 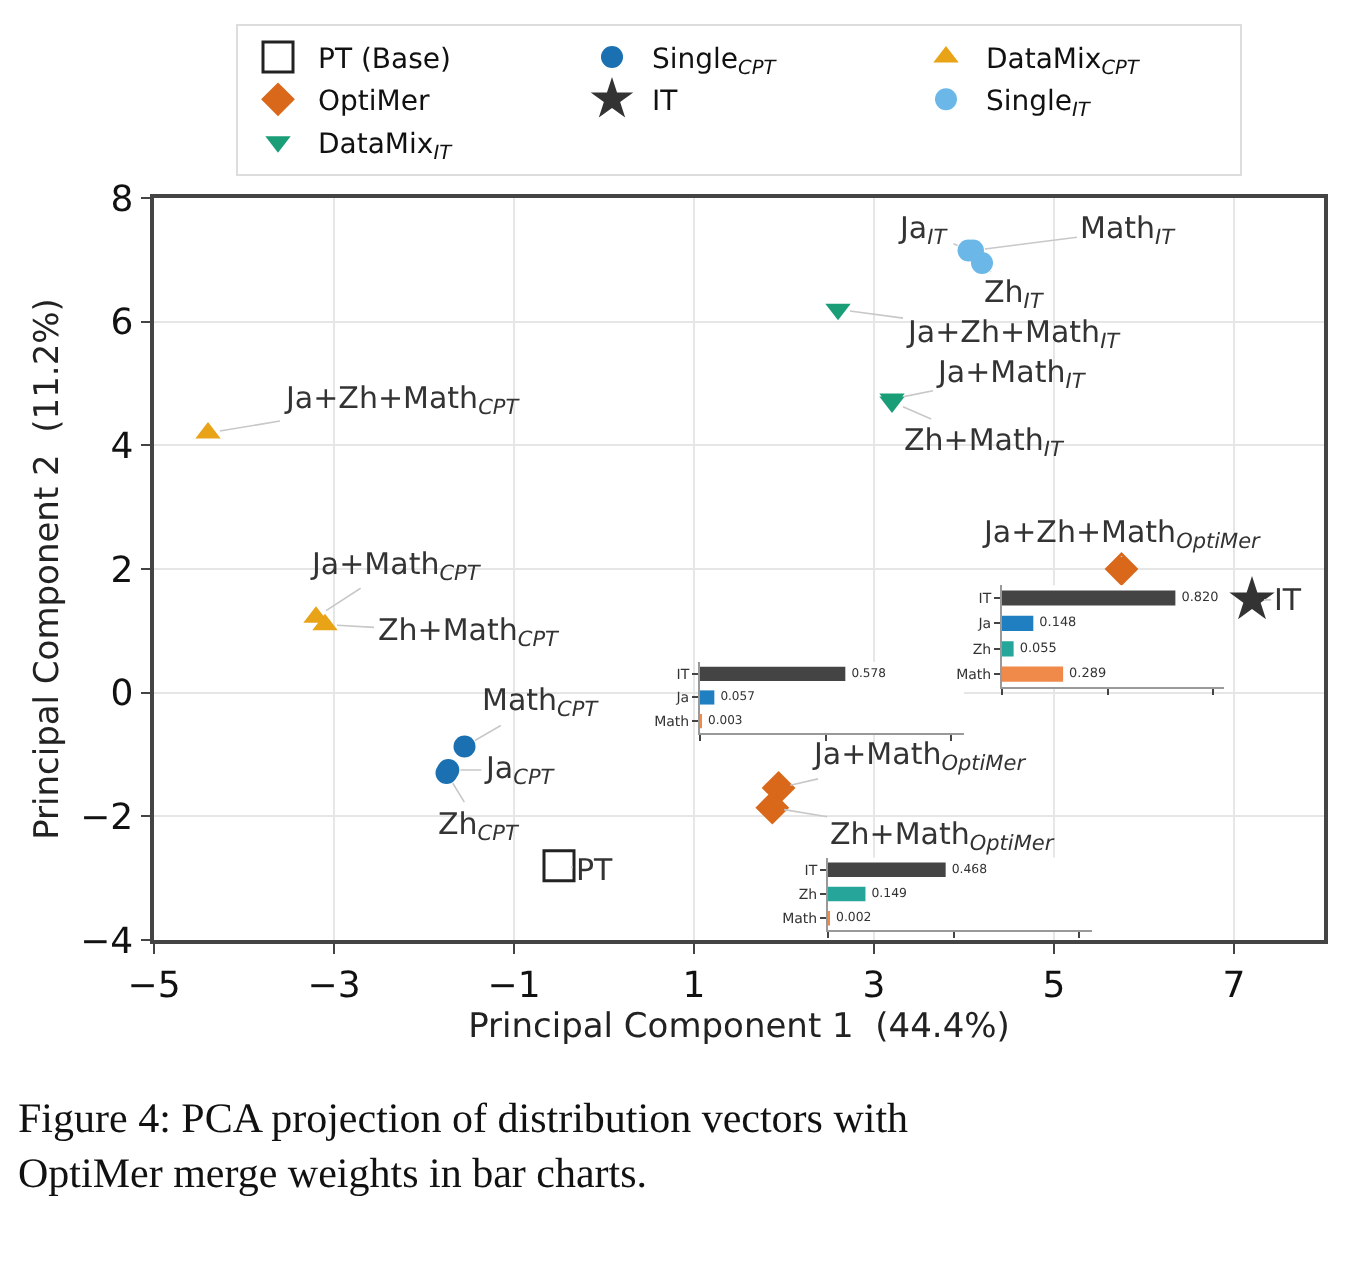 I want to click on annotation: PT, so click(x=595, y=870).